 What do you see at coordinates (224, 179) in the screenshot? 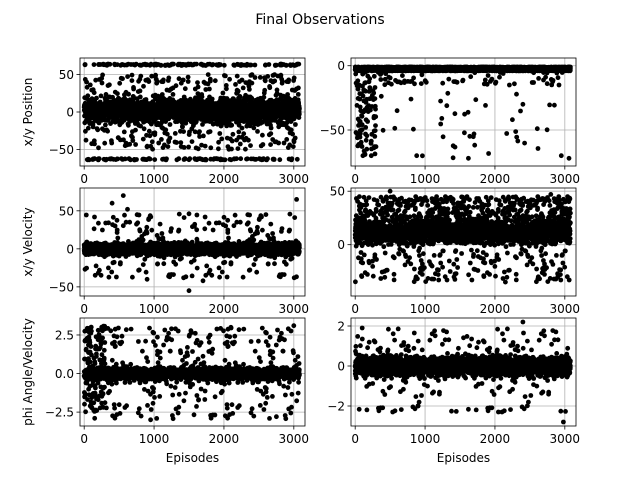
I see `x-tick-label: 2000` at bounding box center [224, 179].